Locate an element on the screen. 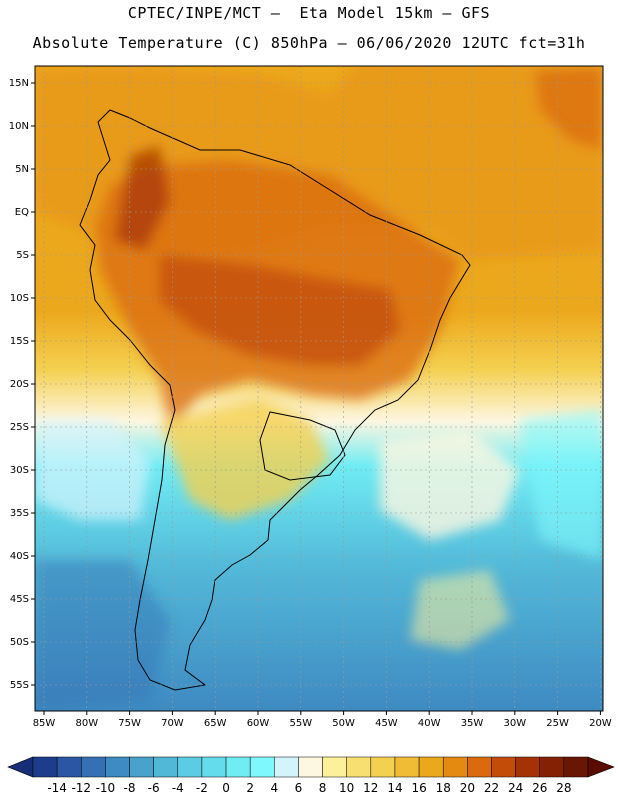  colorbar is located at coordinates (311, 767).